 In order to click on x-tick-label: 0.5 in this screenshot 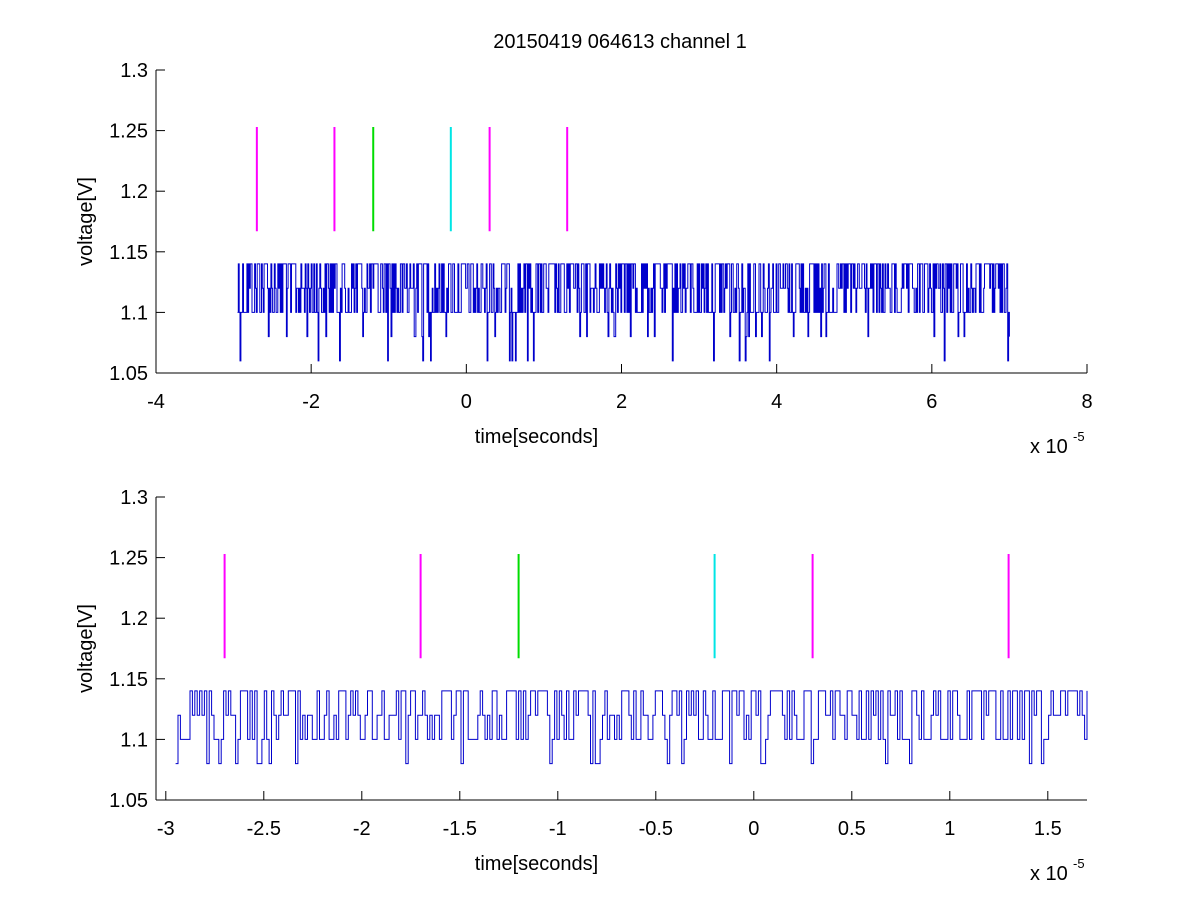, I will do `click(852, 829)`.